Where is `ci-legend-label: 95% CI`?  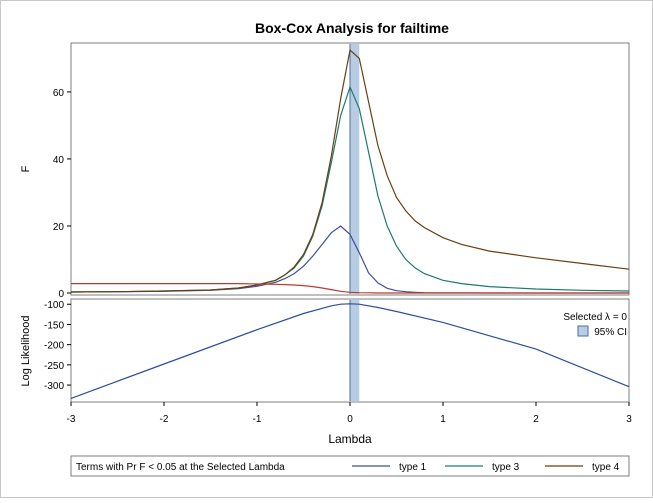 ci-legend-label: 95% CI is located at coordinates (610, 332).